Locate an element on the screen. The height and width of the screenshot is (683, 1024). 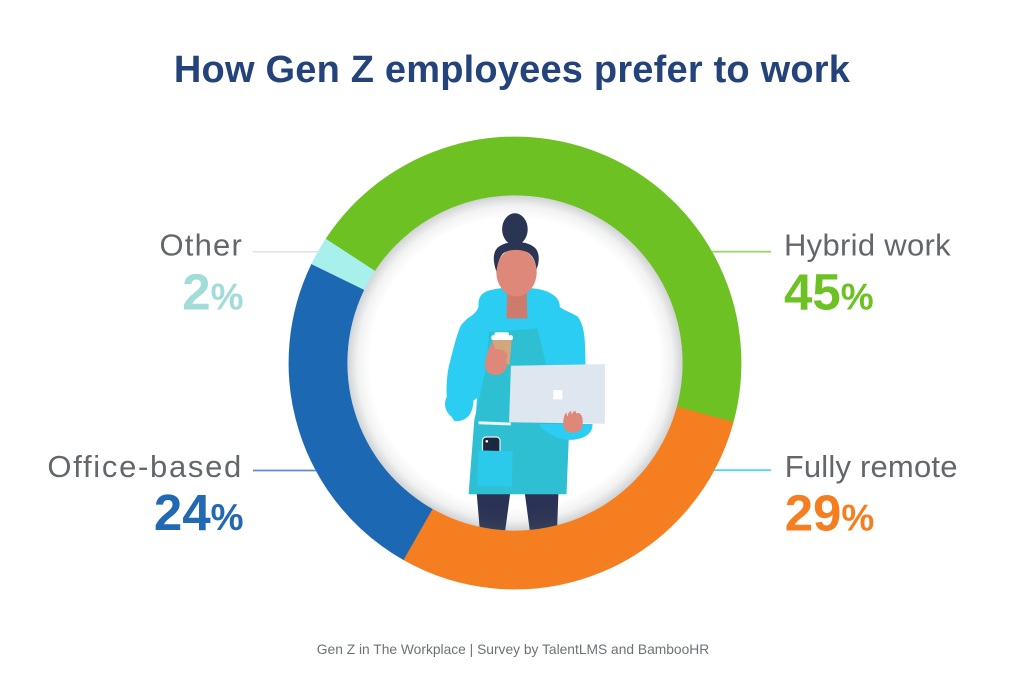
svg-text:How Gen Z employees prefer to: How Gen Z employees prefer to work is located at coordinates (512, 70).